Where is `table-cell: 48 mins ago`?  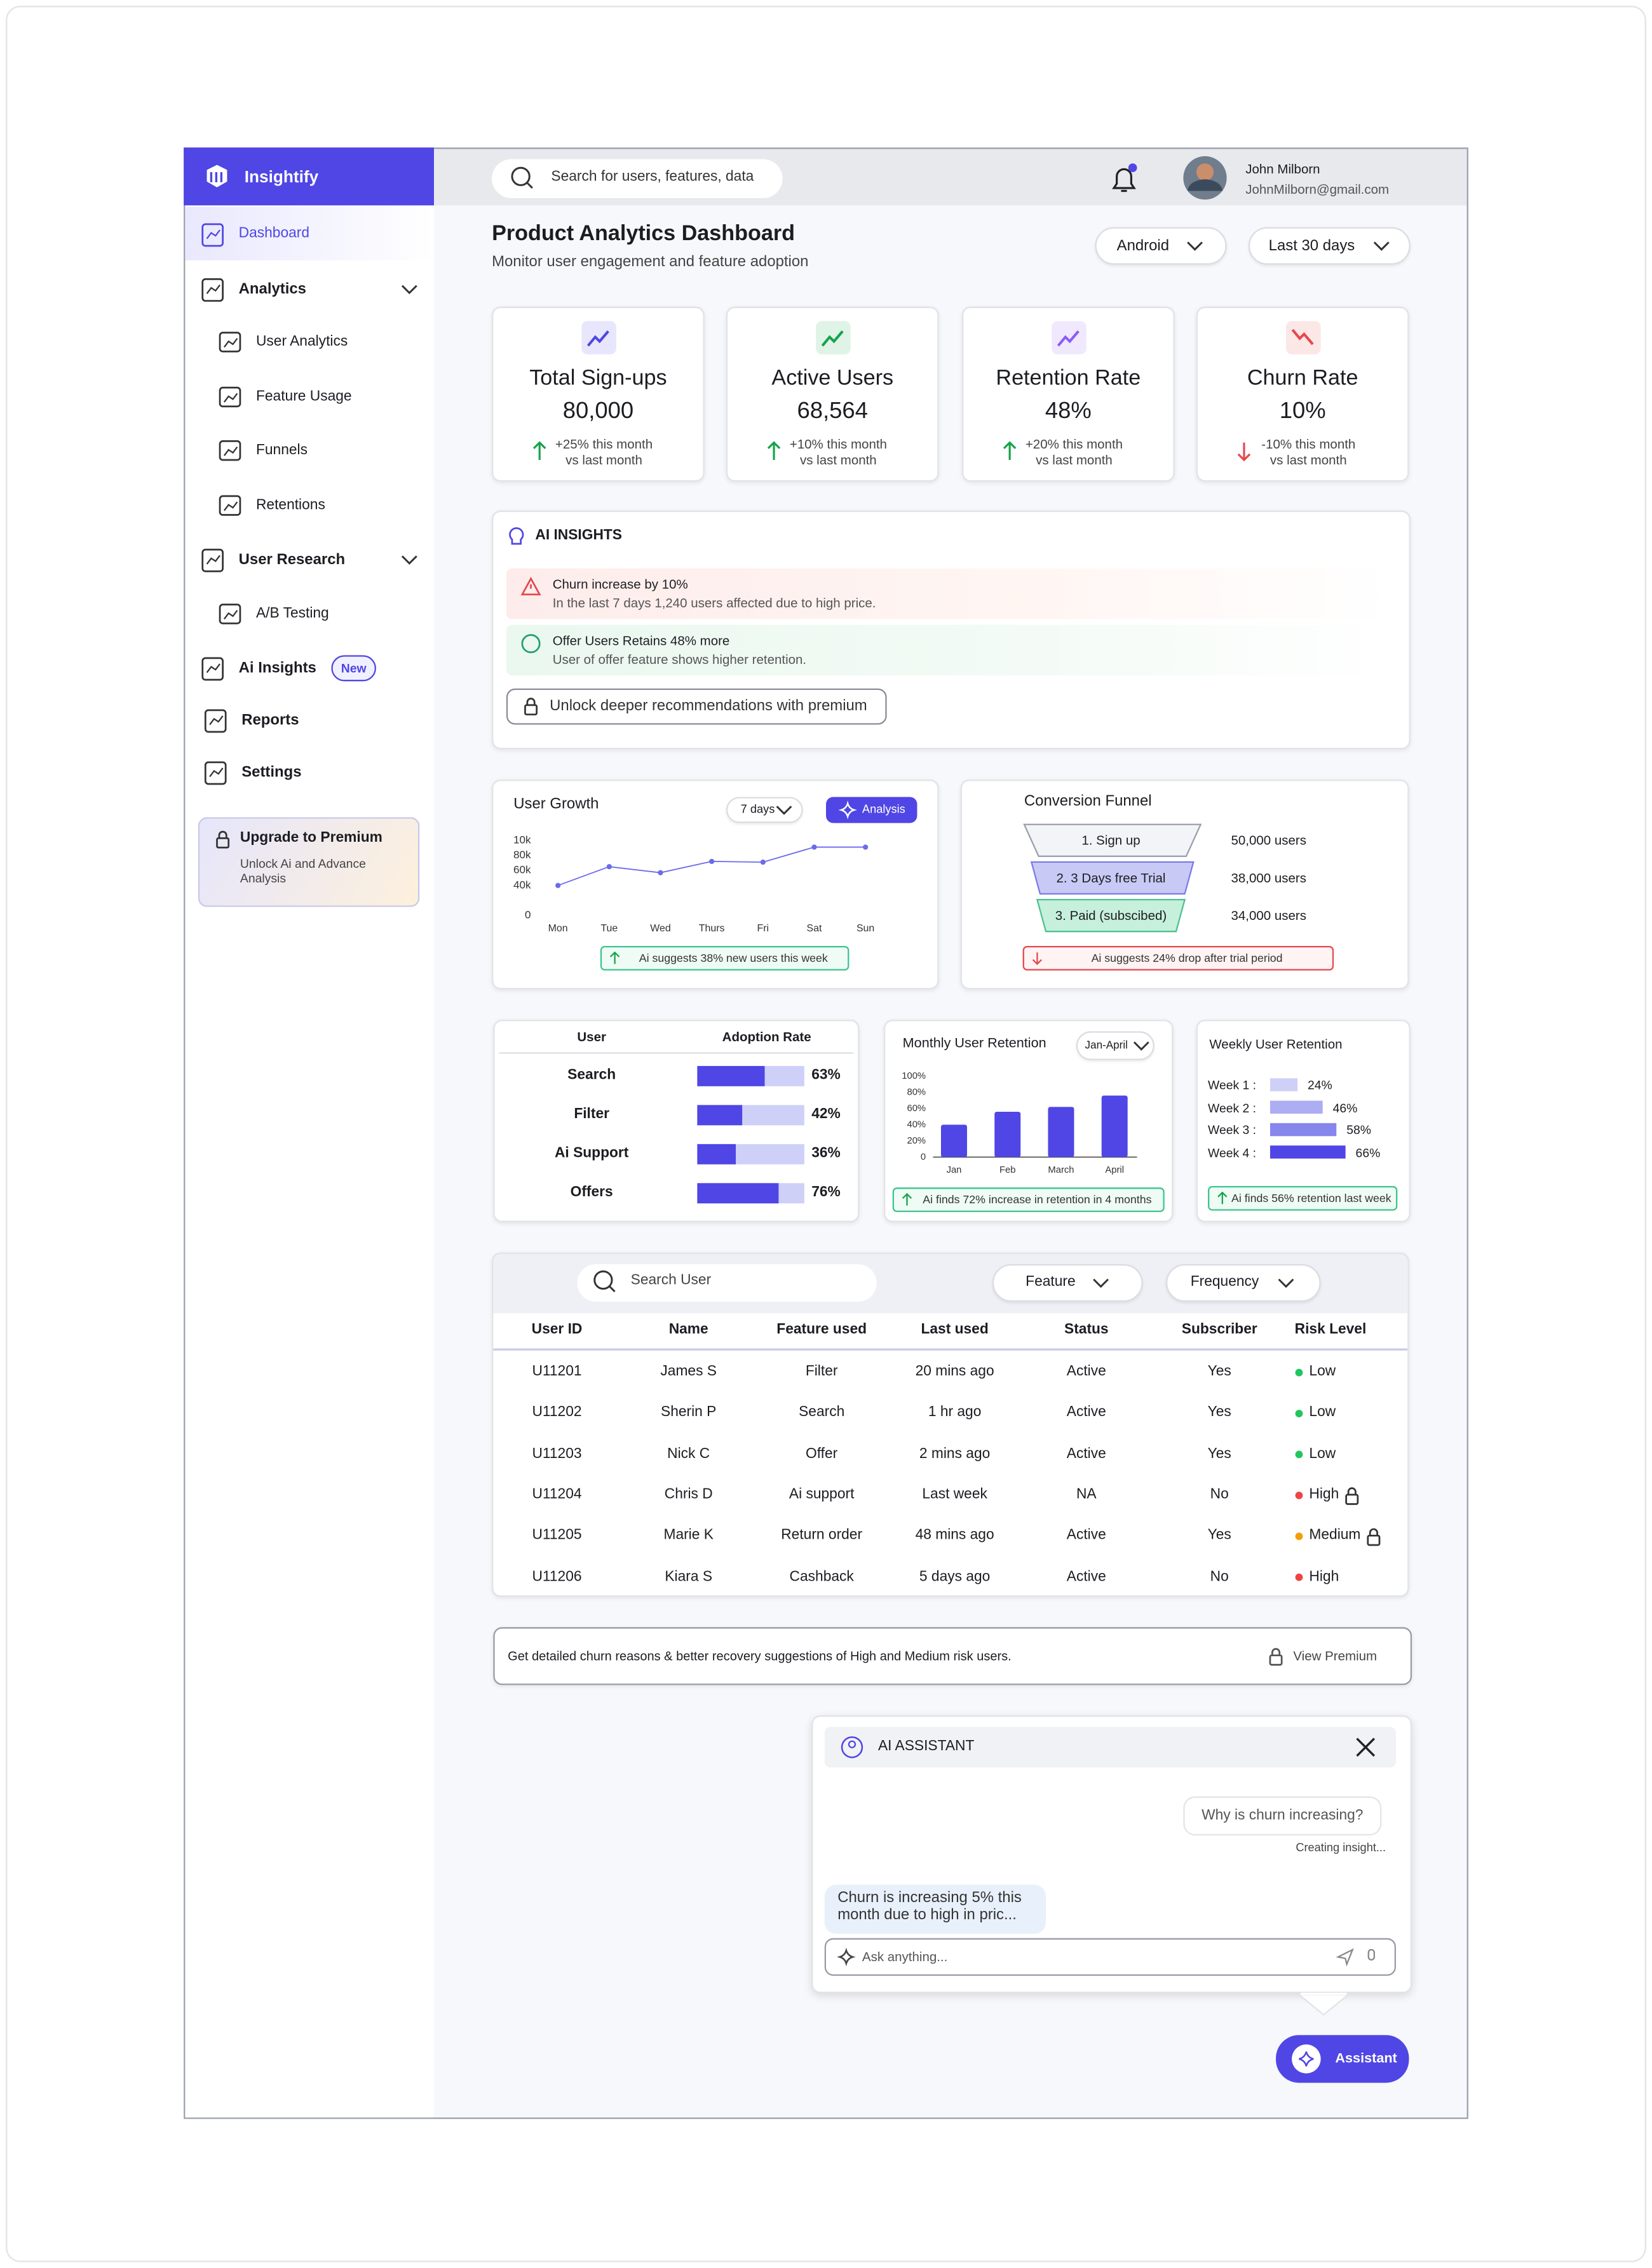 table-cell: 48 mins ago is located at coordinates (954, 1535).